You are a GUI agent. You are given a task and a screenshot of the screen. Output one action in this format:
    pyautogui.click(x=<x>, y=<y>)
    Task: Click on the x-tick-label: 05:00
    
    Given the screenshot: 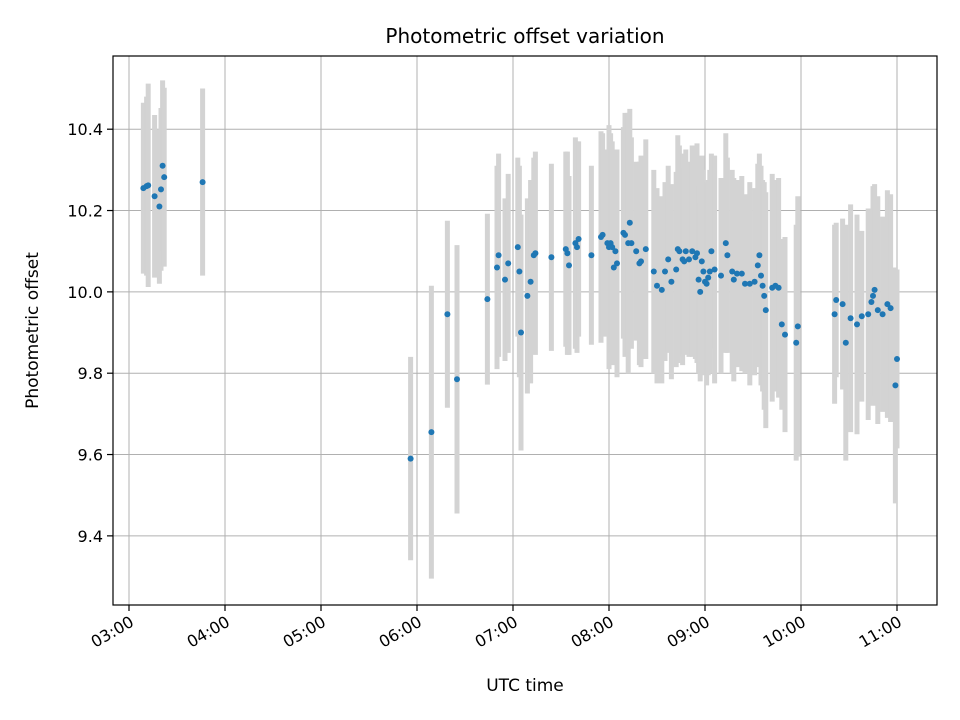 What is the action you would take?
    pyautogui.click(x=304, y=632)
    